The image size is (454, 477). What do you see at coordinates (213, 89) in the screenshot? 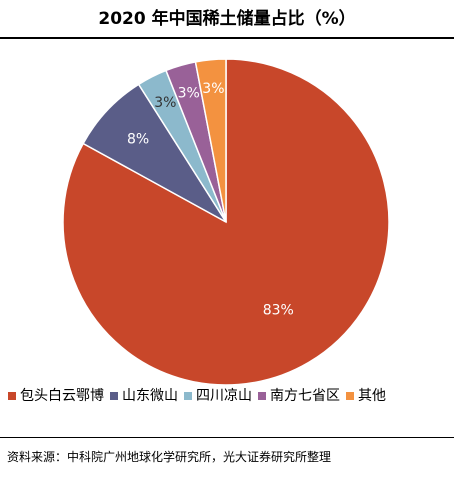
I see `pie-label-4: 3%` at bounding box center [213, 89].